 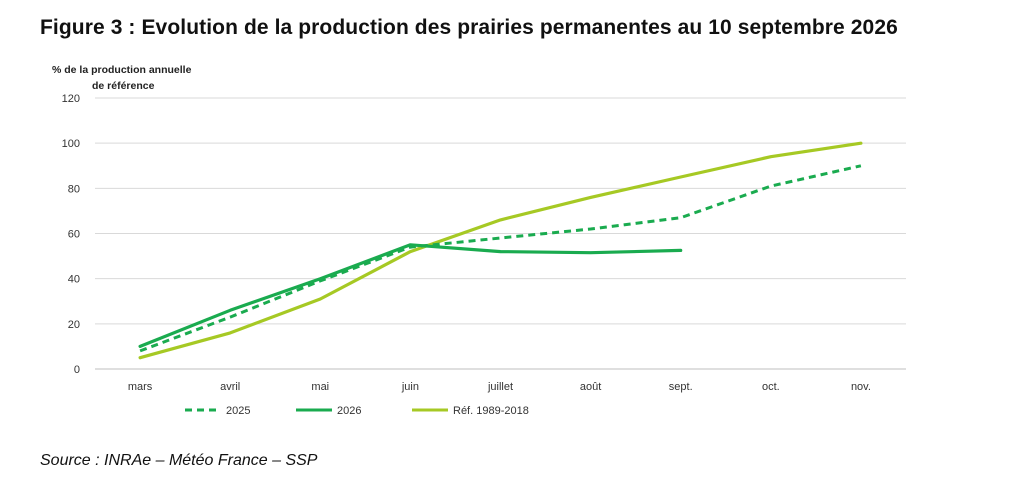 I want to click on x-tick-label: juillet, so click(x=500, y=387).